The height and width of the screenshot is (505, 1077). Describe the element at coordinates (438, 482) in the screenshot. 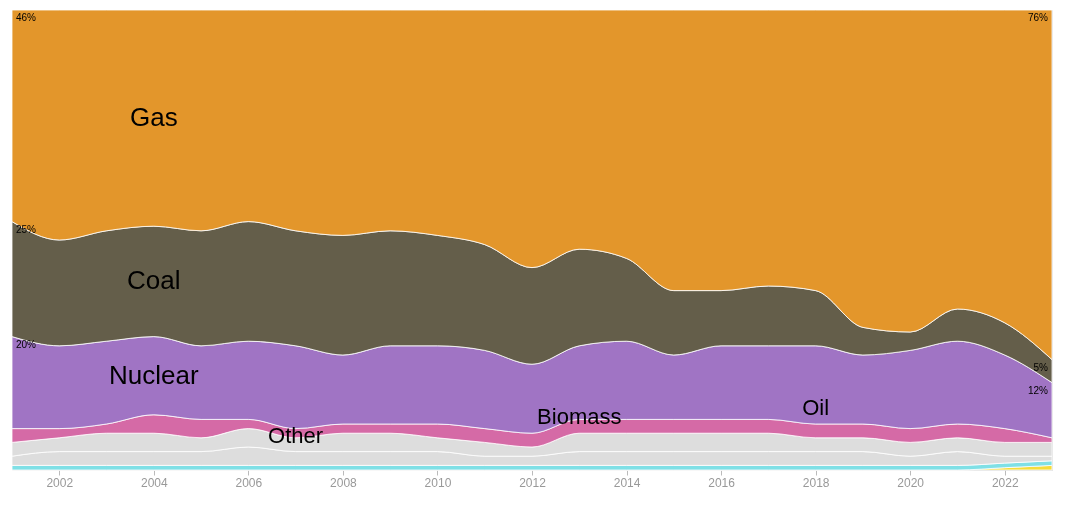

I see `x-tick-label: 2010` at that location.